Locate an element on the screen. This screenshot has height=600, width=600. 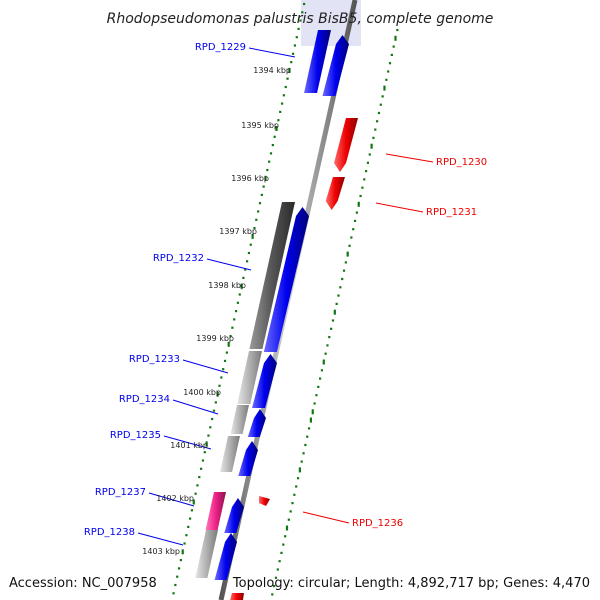
kbp-label: 1403 kbp is located at coordinates (161, 551).